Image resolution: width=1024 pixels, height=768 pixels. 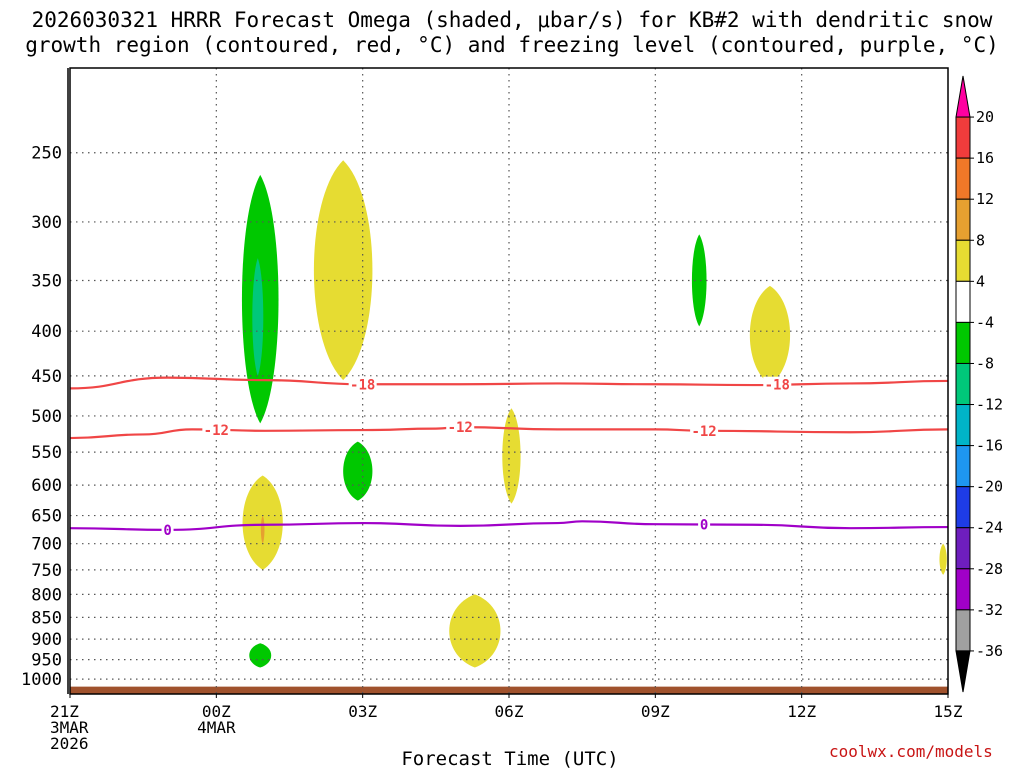 What do you see at coordinates (985, 199) in the screenshot?
I see `colorbar-label-2: 12` at bounding box center [985, 199].